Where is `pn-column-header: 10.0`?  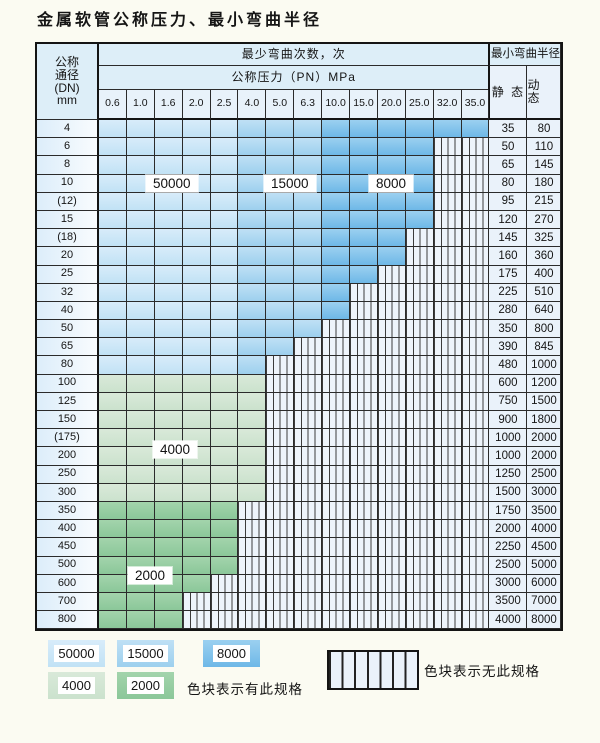 pn-column-header: 10.0 is located at coordinates (336, 105).